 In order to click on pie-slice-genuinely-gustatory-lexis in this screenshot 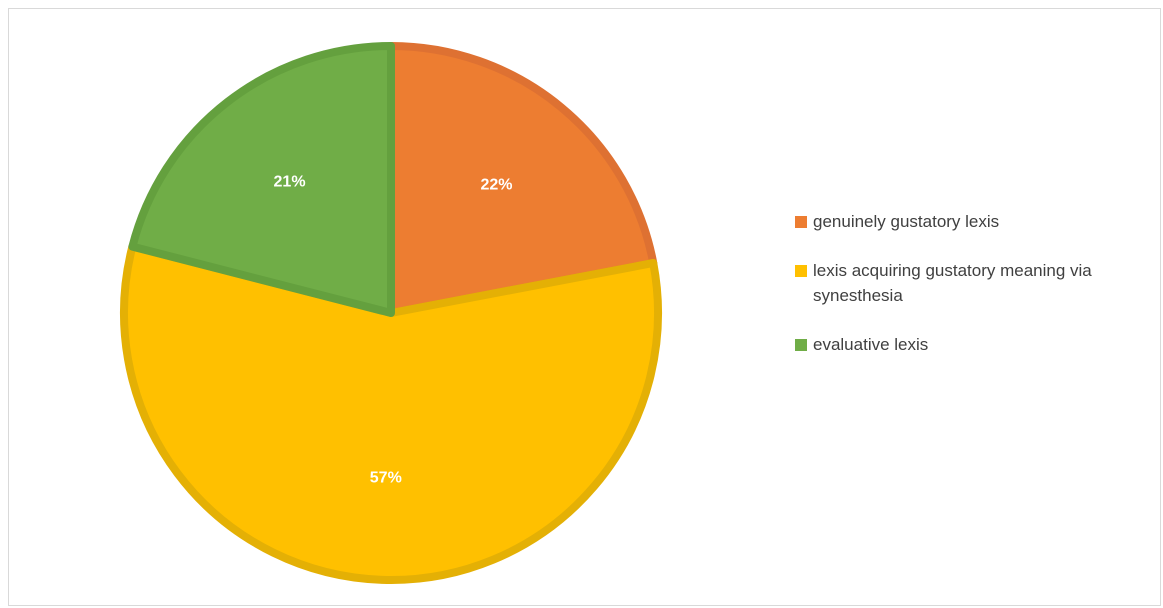, I will do `click(522, 179)`.